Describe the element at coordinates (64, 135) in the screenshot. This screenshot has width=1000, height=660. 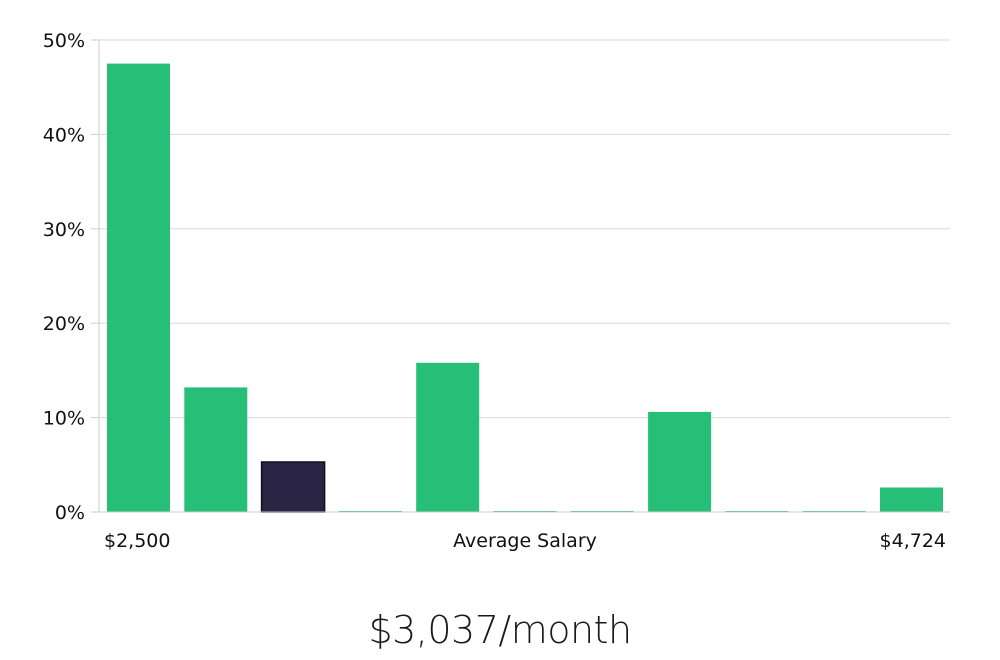
I see `y-tick-label: 40%` at that location.